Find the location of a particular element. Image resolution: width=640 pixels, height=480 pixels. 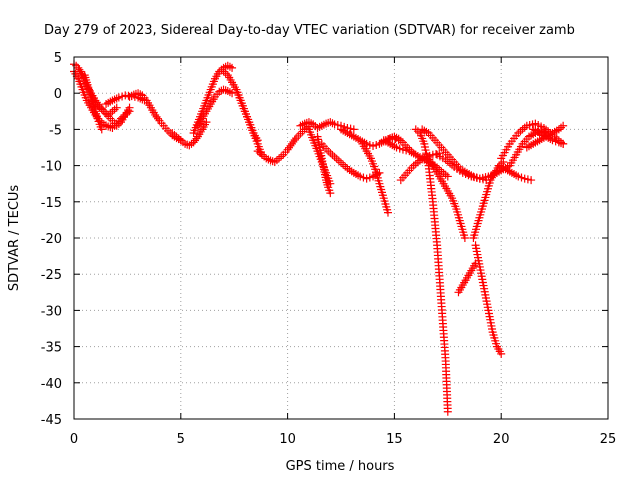

x-tick-label: 10 is located at coordinates (287, 439).